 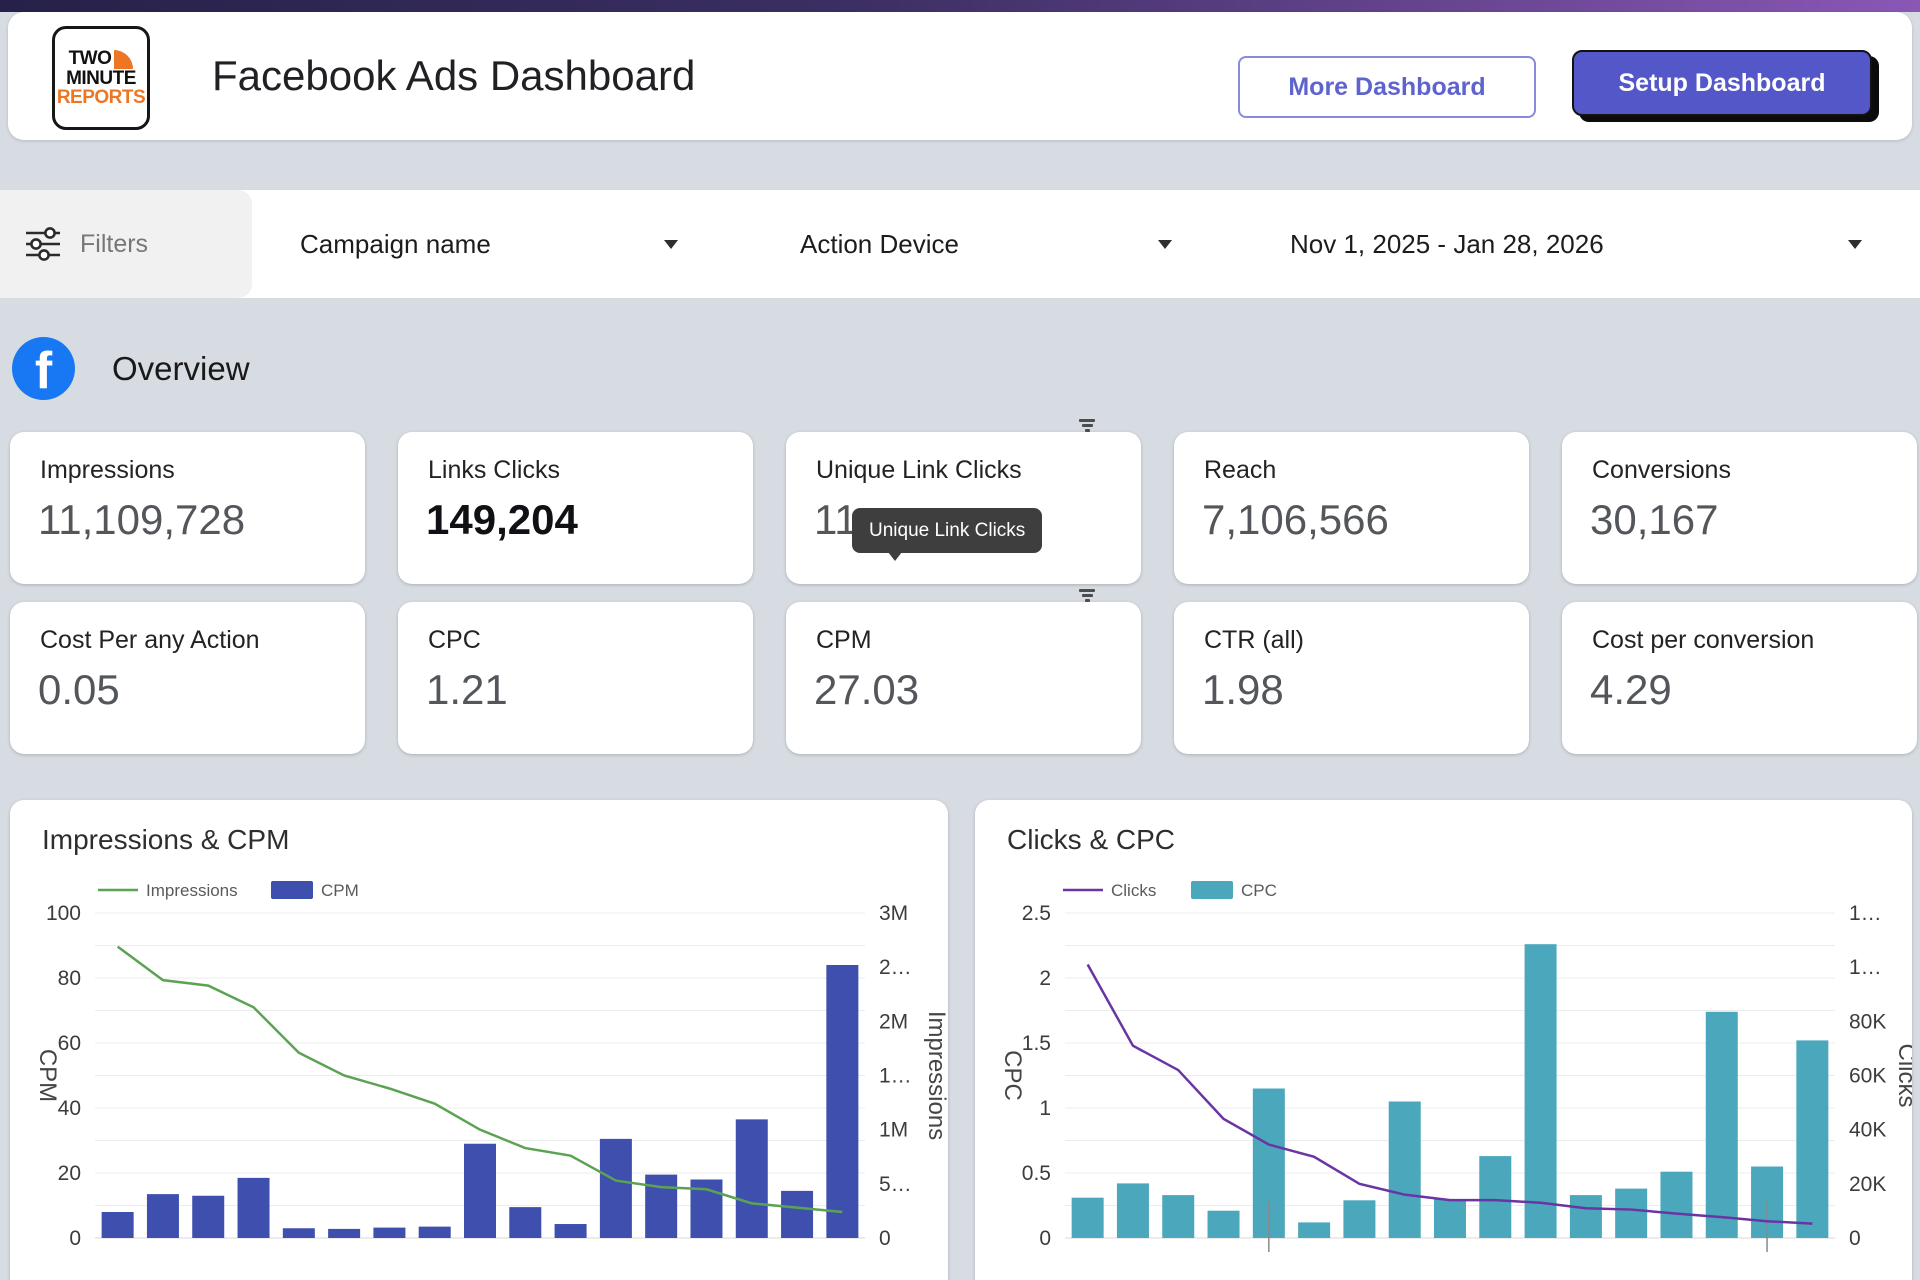 I want to click on kpi-value: 30,167, so click(x=1654, y=519).